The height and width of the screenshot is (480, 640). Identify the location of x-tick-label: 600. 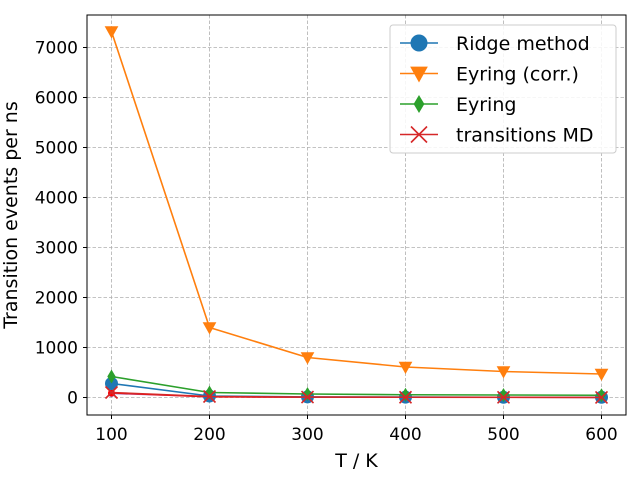
(601, 435).